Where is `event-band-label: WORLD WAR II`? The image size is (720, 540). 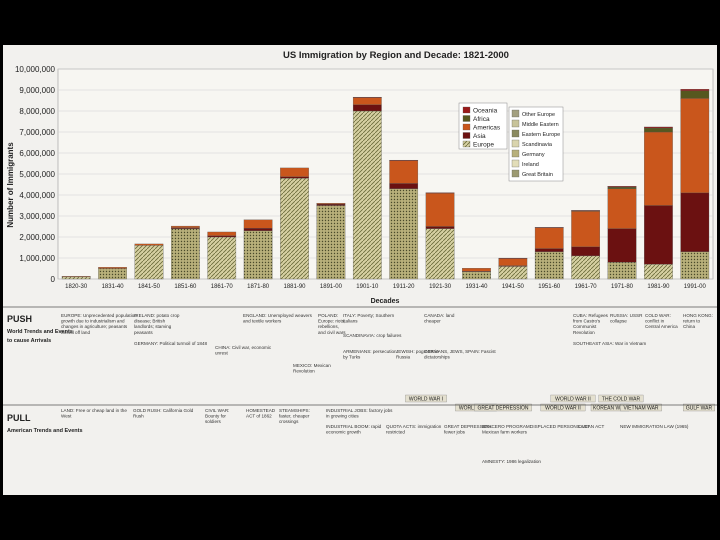
event-band-label: WORLD WAR II is located at coordinates (573, 400).